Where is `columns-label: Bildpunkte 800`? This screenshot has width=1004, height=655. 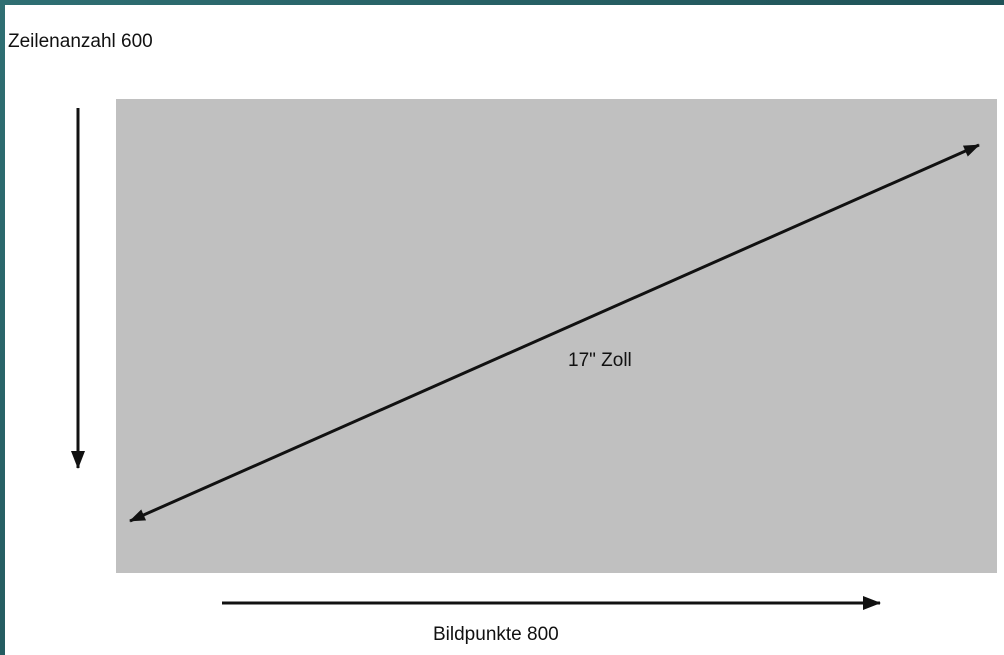 columns-label: Bildpunkte 800 is located at coordinates (496, 634).